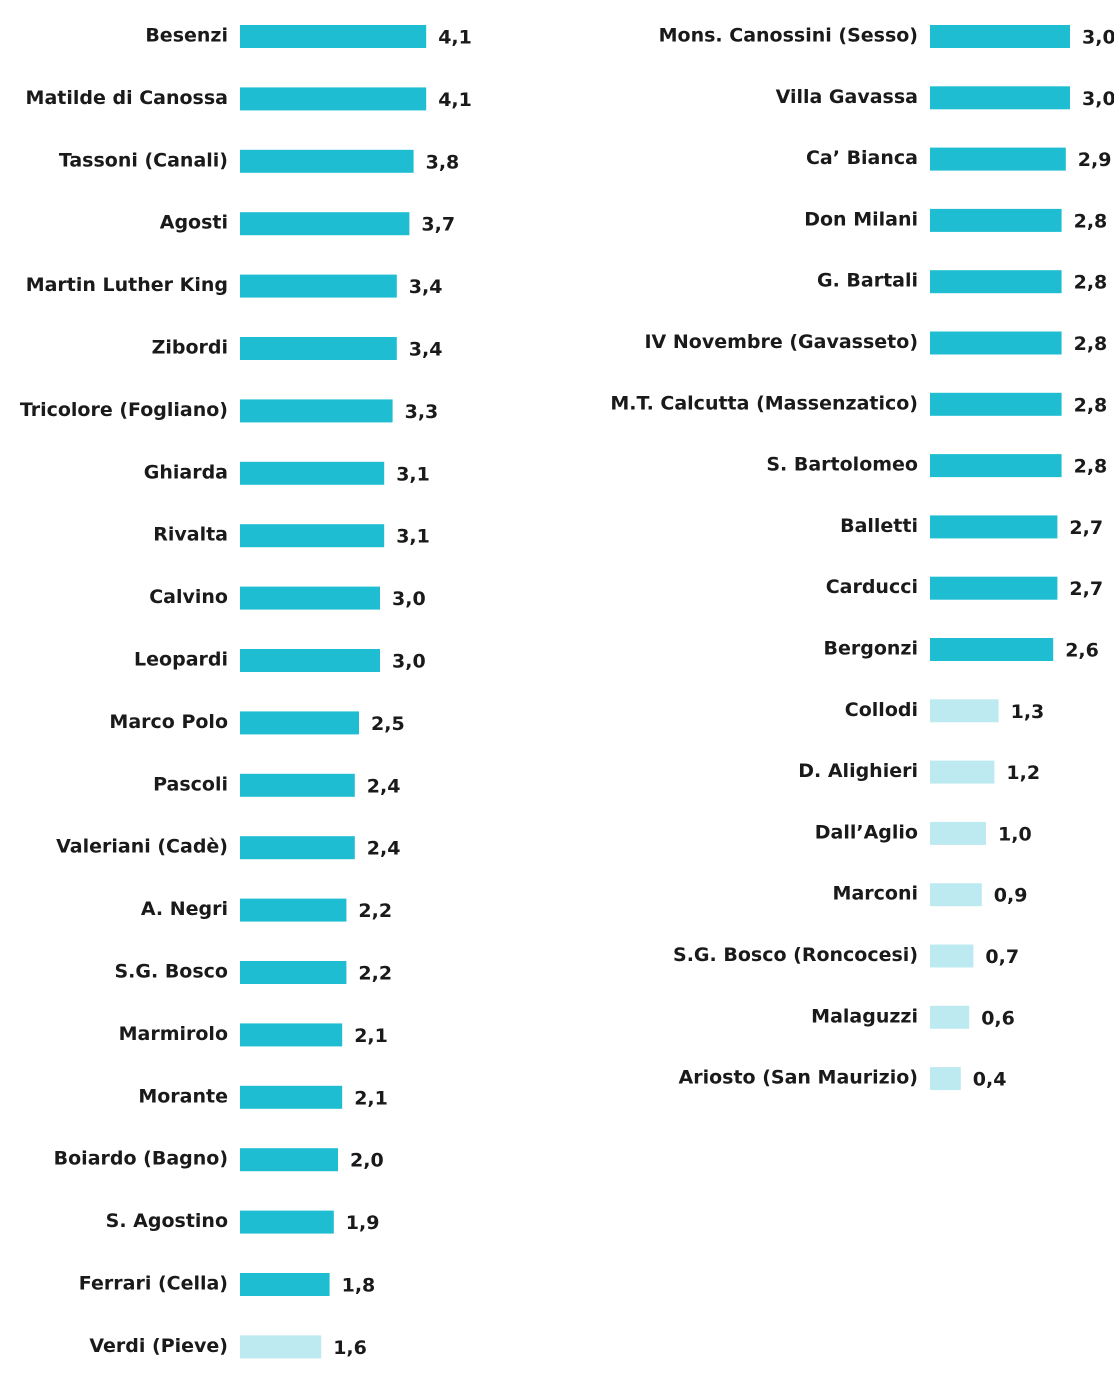  What do you see at coordinates (143, 160) in the screenshot?
I see `category-label: Tassoni (Canali)` at bounding box center [143, 160].